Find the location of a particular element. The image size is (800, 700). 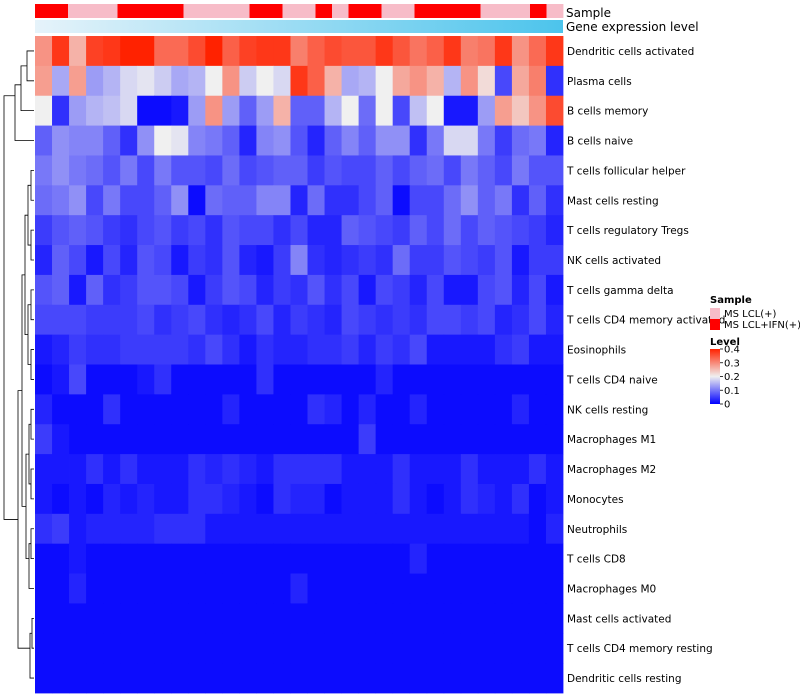

legend-tick-label: 0.3 is located at coordinates (732, 363).